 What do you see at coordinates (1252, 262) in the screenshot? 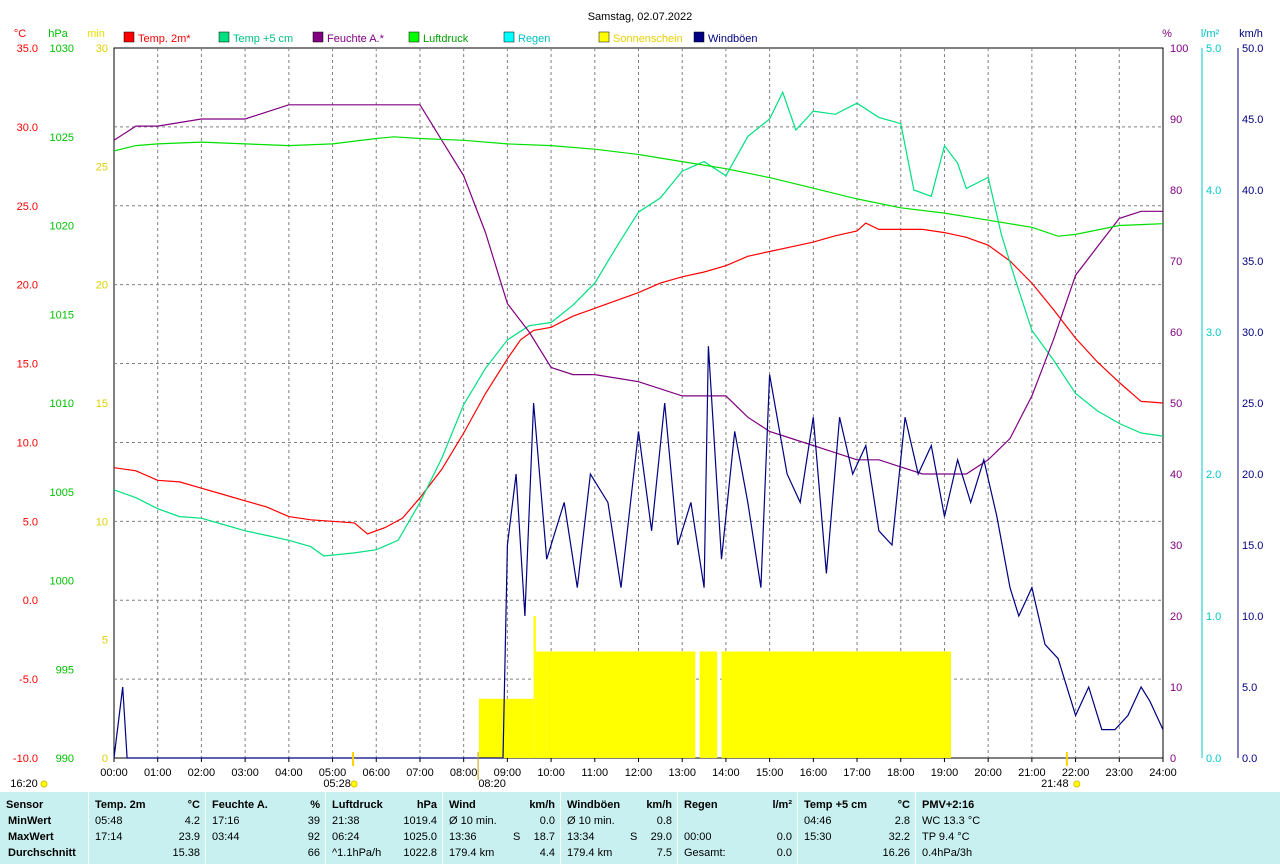
I see `wind-tick-label: 35.0` at bounding box center [1252, 262].